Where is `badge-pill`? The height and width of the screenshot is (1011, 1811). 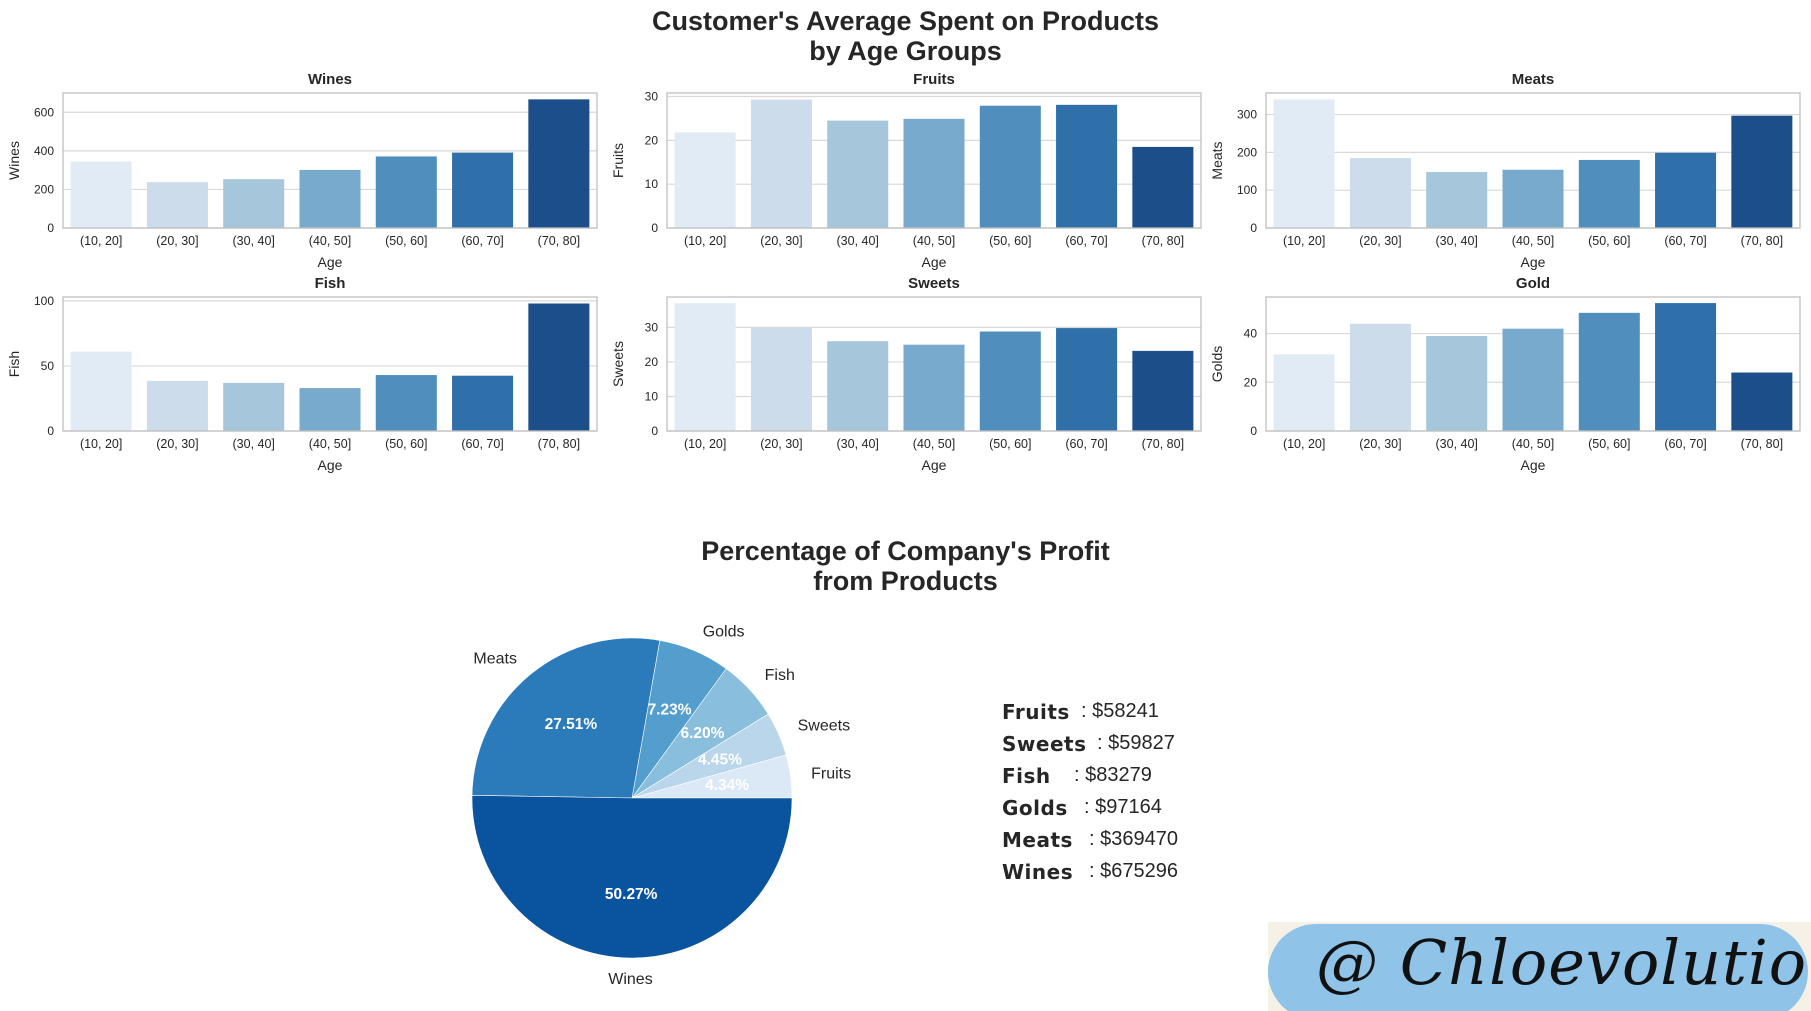 badge-pill is located at coordinates (1538, 967).